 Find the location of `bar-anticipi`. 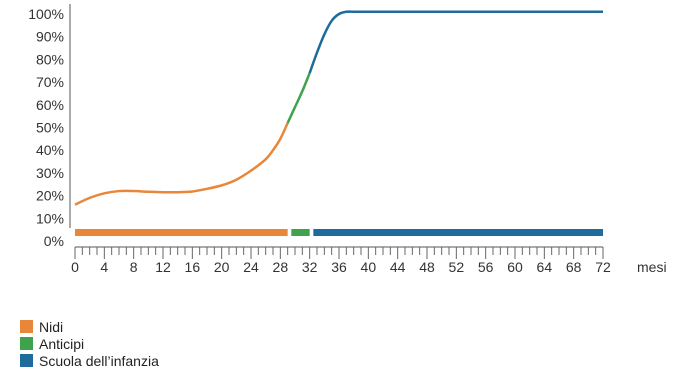

bar-anticipi is located at coordinates (300, 232).